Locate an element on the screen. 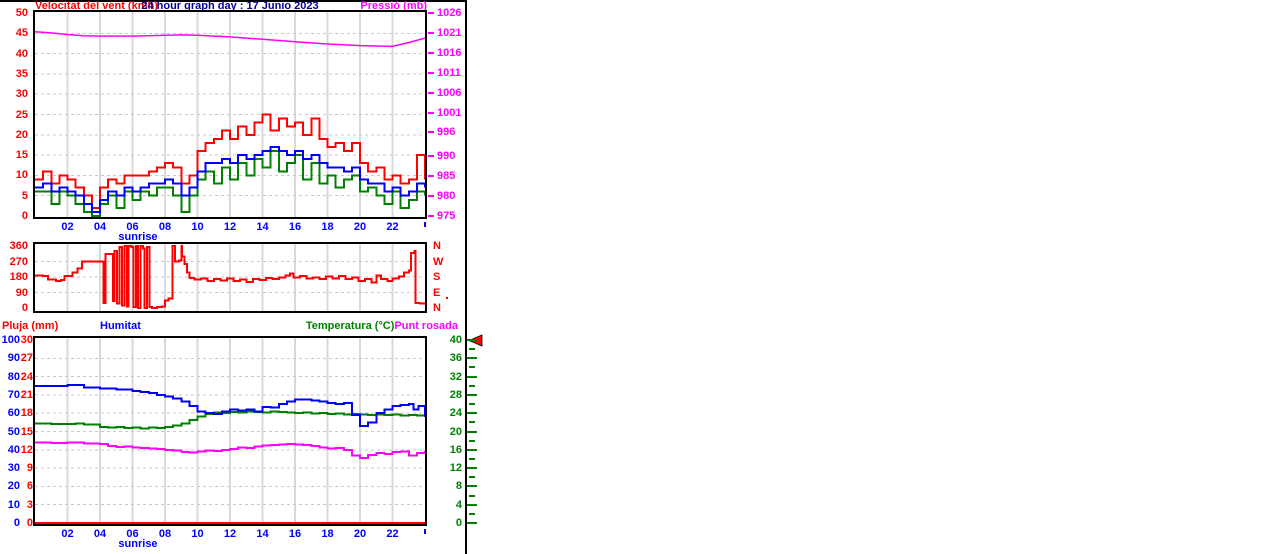 Image resolution: width=1280 pixels, height=554 pixels. pressure-axis-tick: 985 is located at coordinates (446, 176).